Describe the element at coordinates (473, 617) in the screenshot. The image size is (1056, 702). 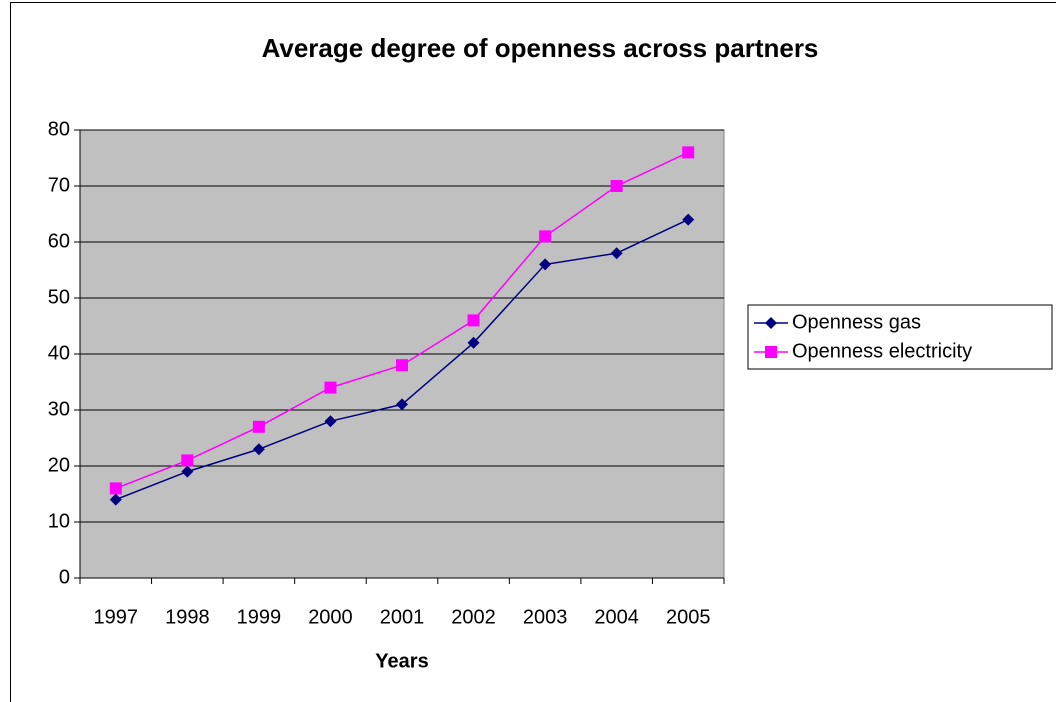
I see `x-tick-label: 2002` at that location.